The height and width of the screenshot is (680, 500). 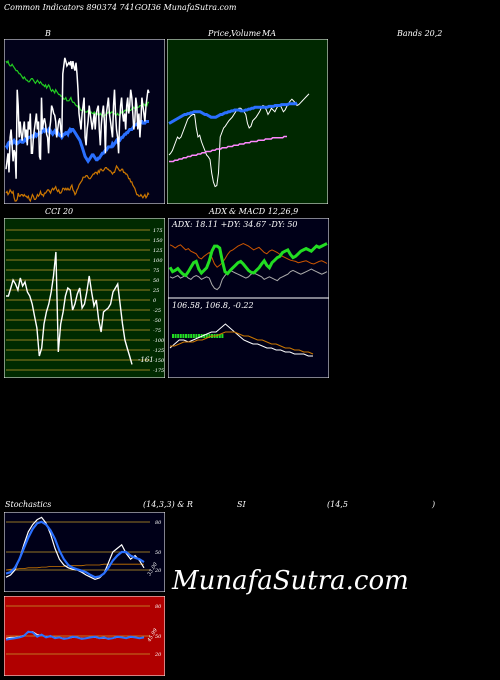 I want to click on cci-tick-label: 175, so click(x=158, y=231).